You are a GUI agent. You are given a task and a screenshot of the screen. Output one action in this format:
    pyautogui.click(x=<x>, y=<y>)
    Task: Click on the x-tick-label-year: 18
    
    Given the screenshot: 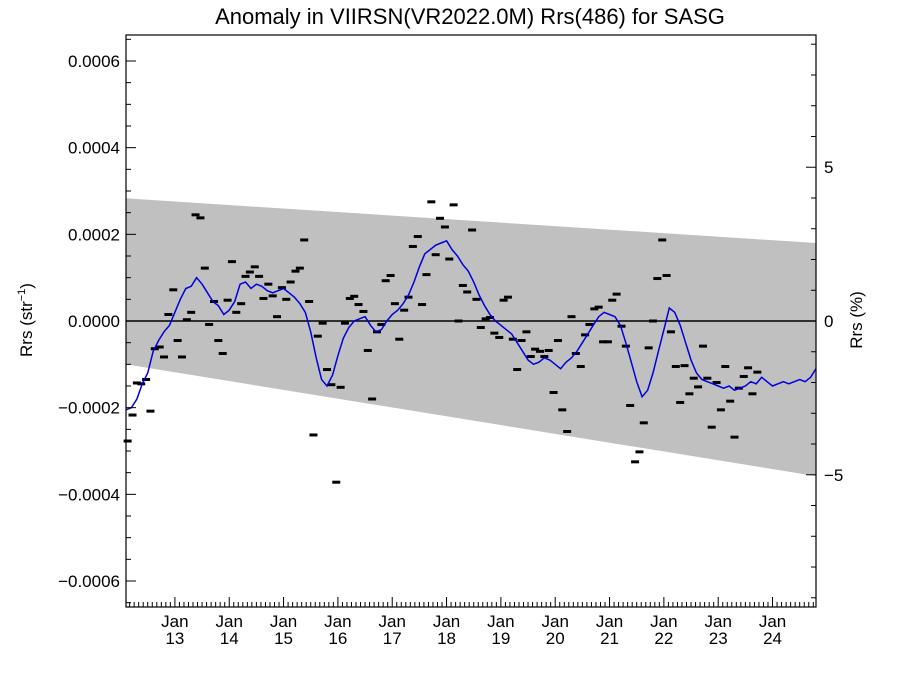 What is the action you would take?
    pyautogui.click(x=446, y=638)
    